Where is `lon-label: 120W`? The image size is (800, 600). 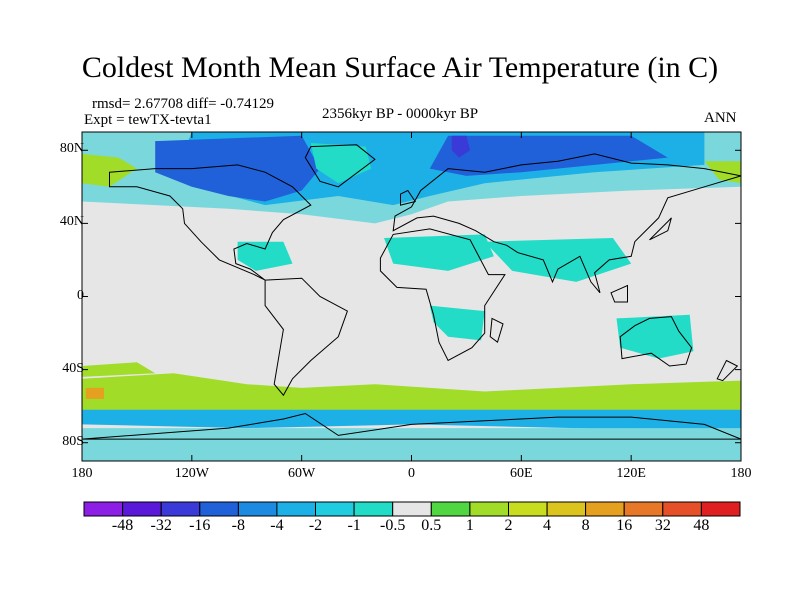
lon-label: 120W is located at coordinates (191, 473).